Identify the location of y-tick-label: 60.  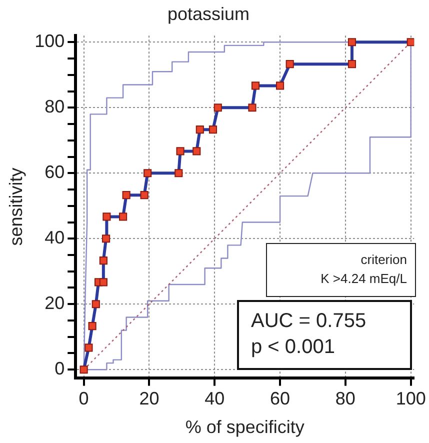
(54, 172).